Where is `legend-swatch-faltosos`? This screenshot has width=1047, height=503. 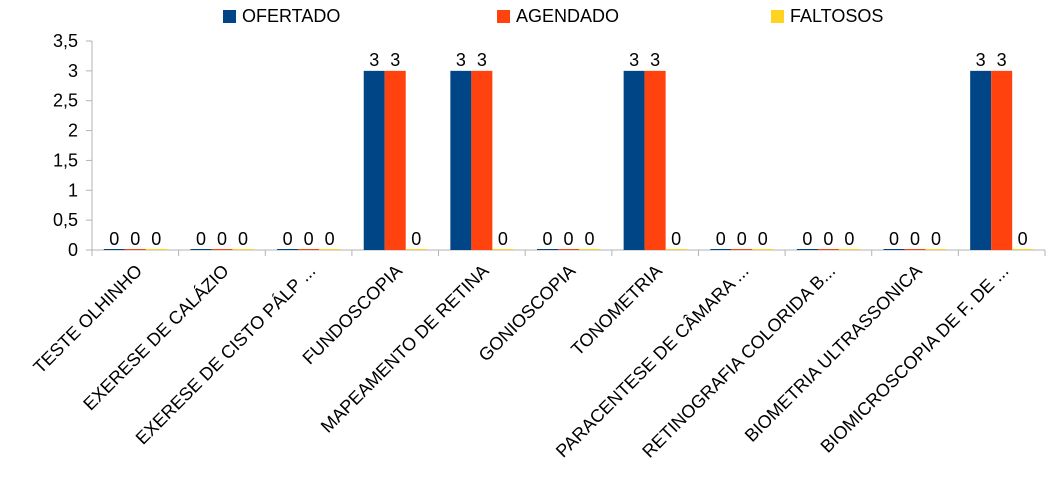 legend-swatch-faltosos is located at coordinates (777, 16).